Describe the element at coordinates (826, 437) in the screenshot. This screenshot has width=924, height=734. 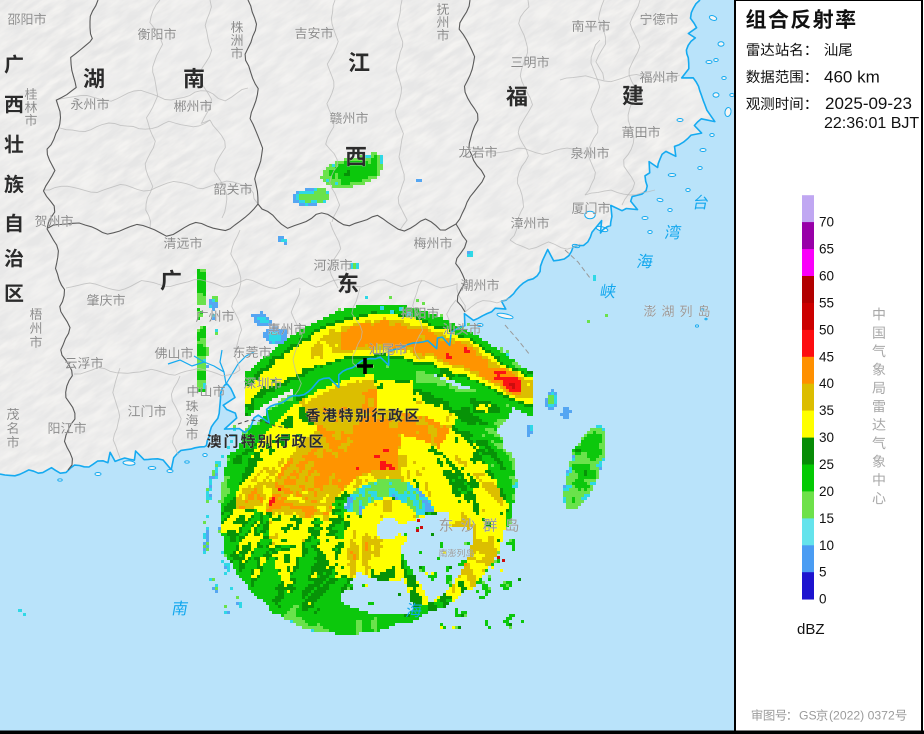
I see `svg-text: 30` at that location.